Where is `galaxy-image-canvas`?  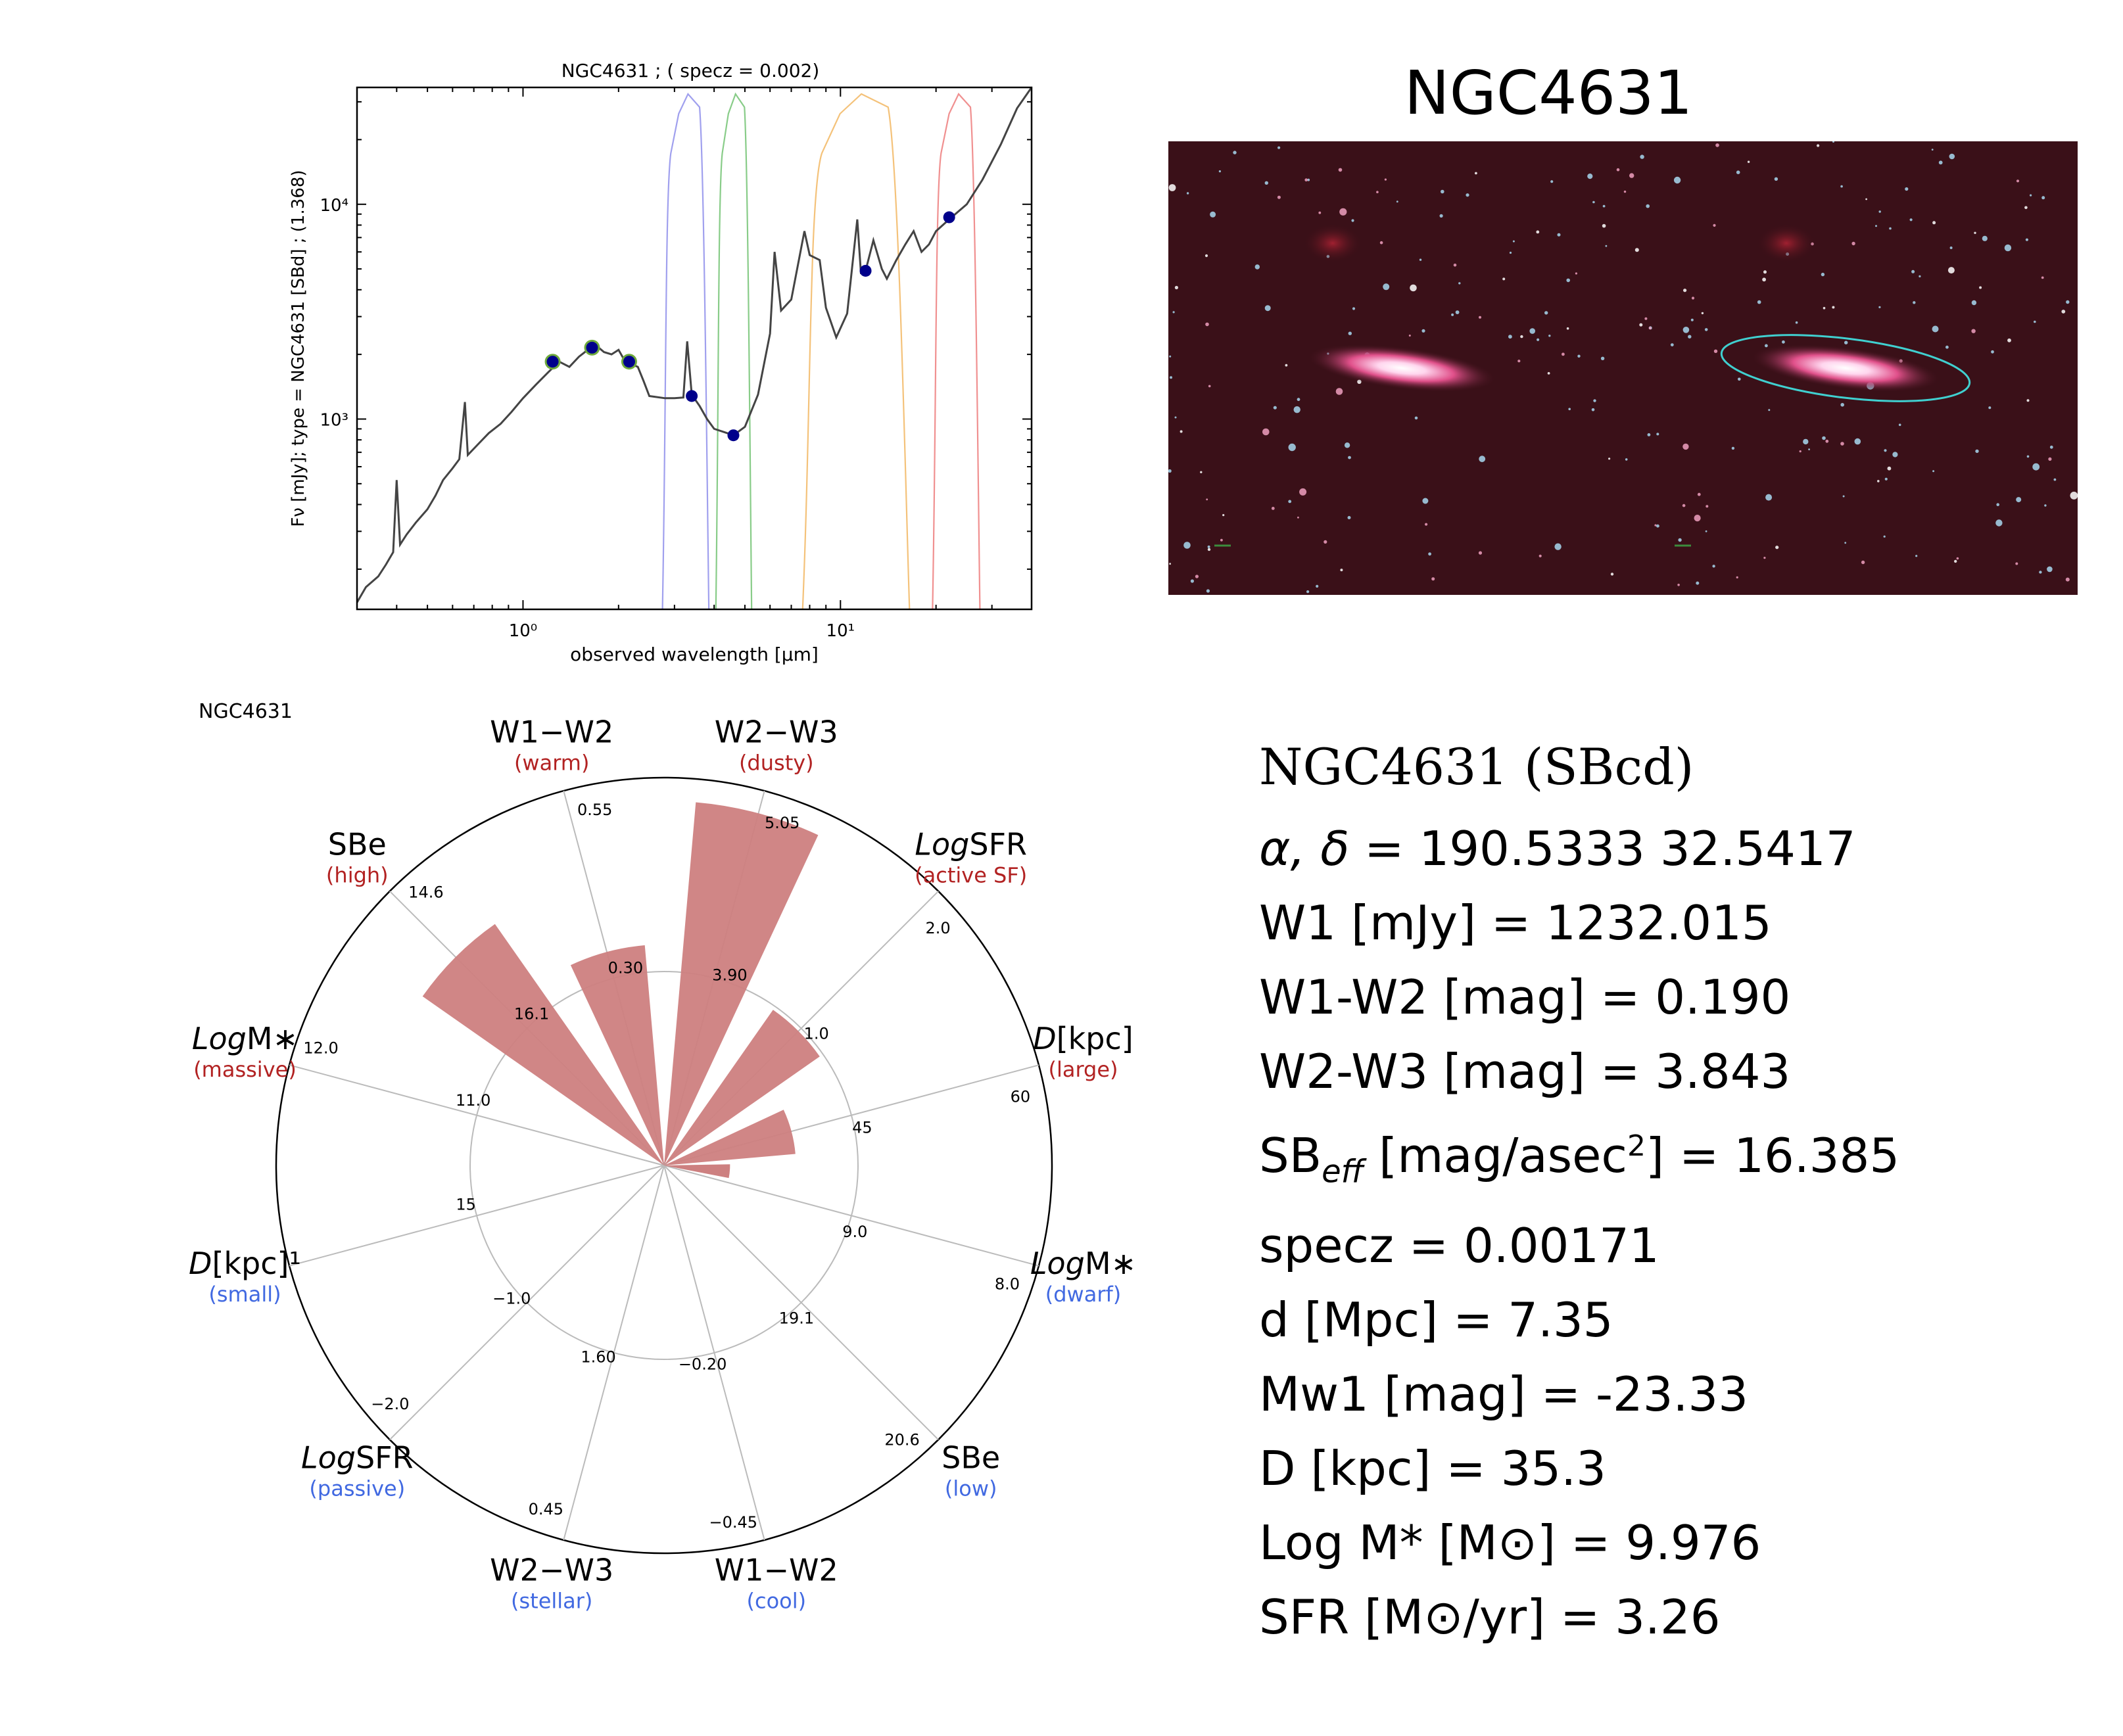 galaxy-image-canvas is located at coordinates (1623, 368).